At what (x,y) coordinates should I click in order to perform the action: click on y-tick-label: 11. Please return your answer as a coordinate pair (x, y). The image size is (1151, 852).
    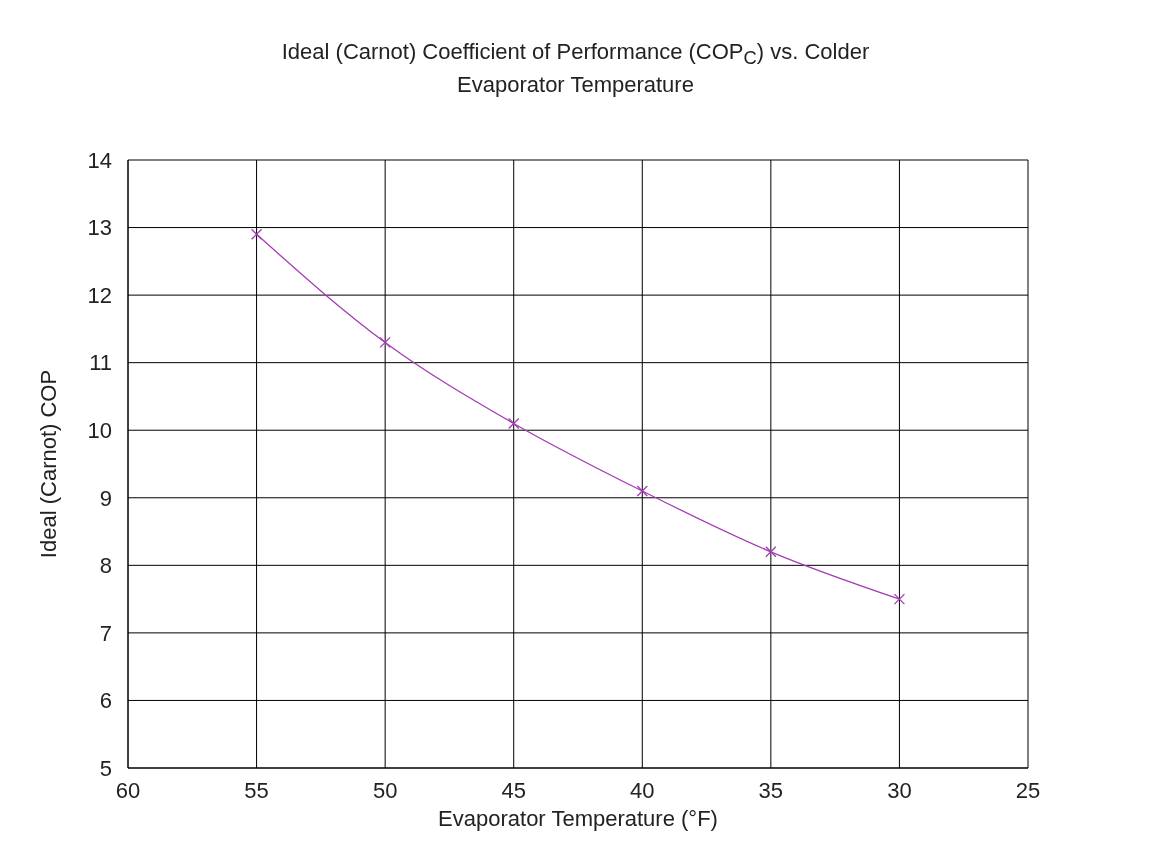
    Looking at the image, I should click on (100, 363).